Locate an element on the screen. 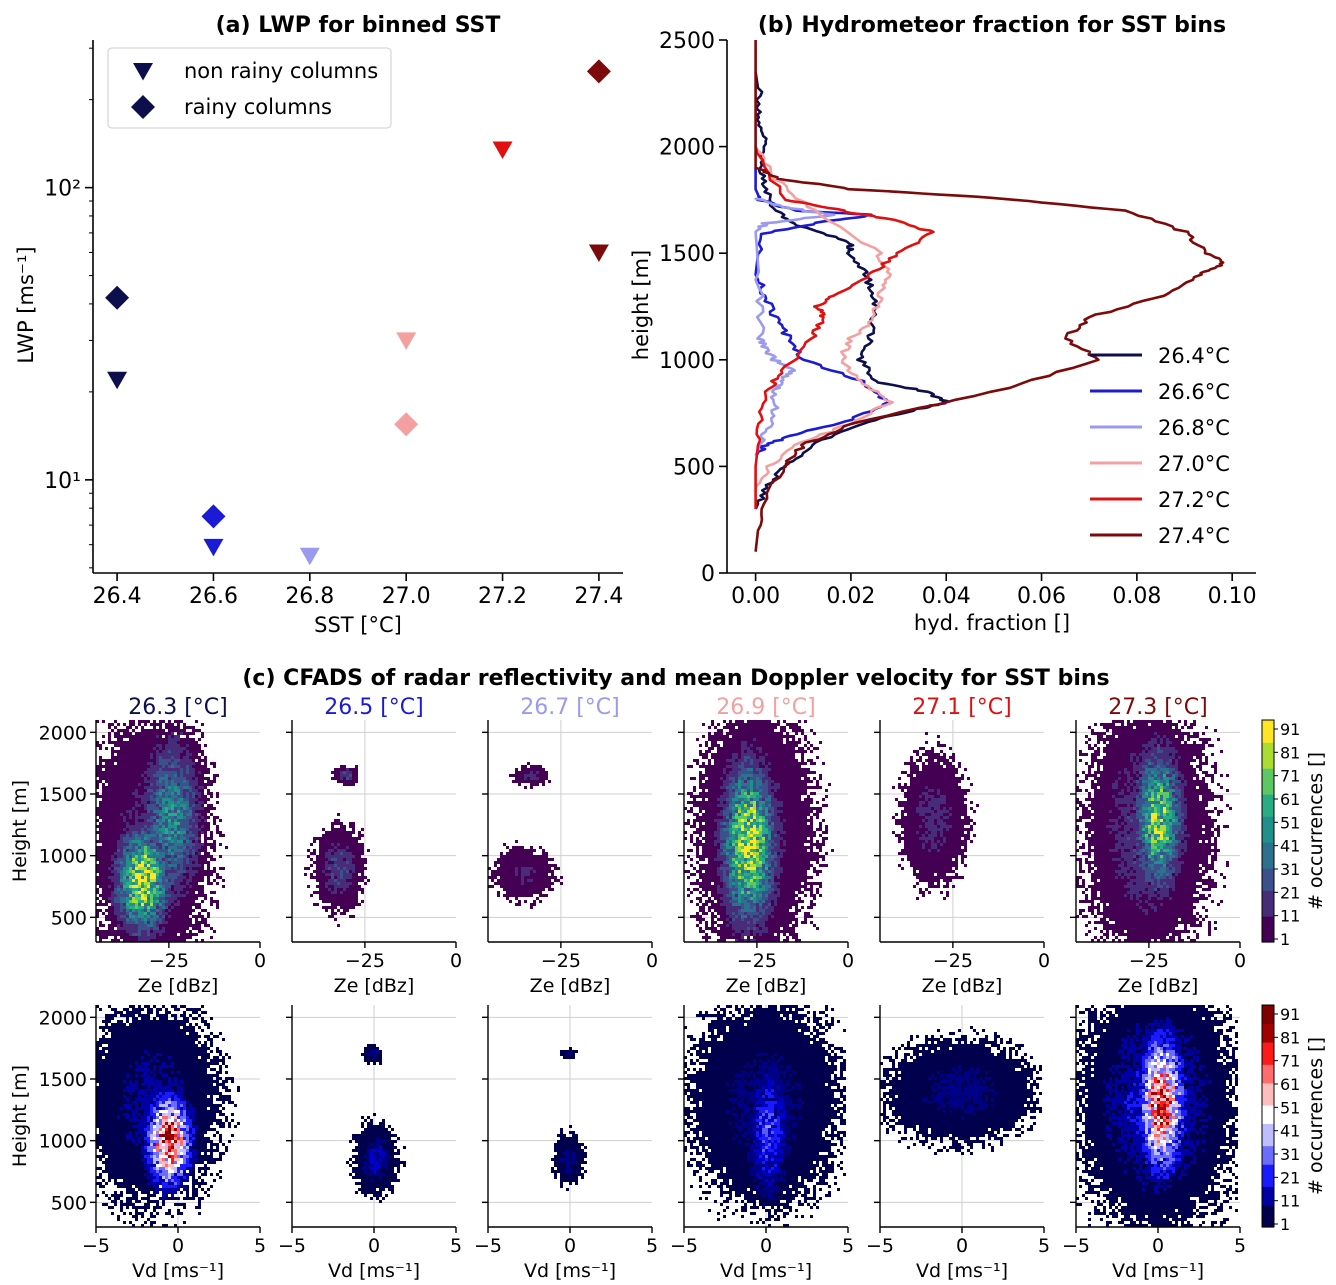  heatmap-cells is located at coordinates (525, 835).